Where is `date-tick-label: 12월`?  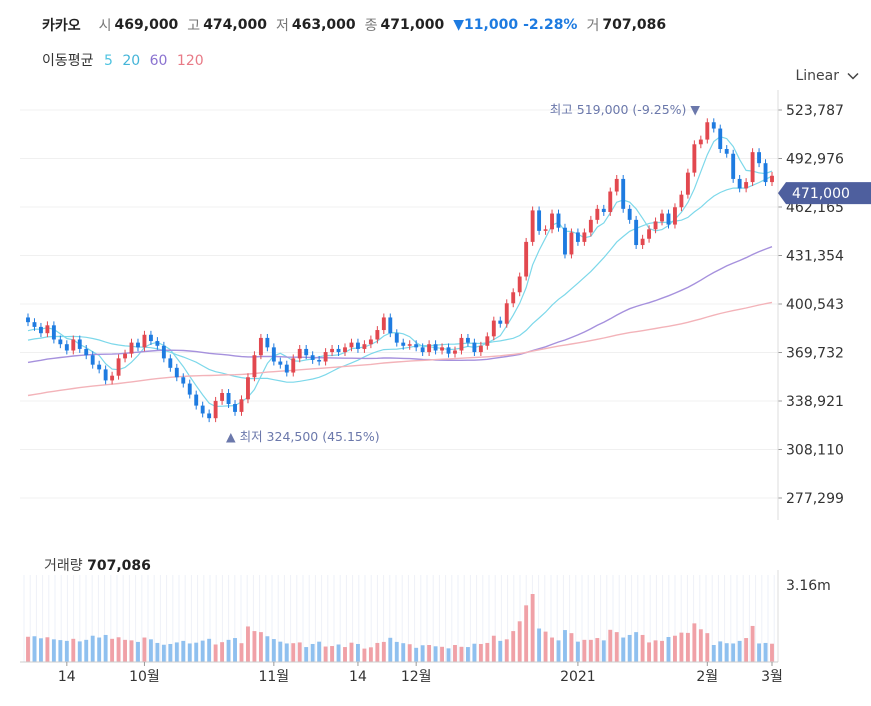
date-tick-label: 12월 is located at coordinates (416, 677).